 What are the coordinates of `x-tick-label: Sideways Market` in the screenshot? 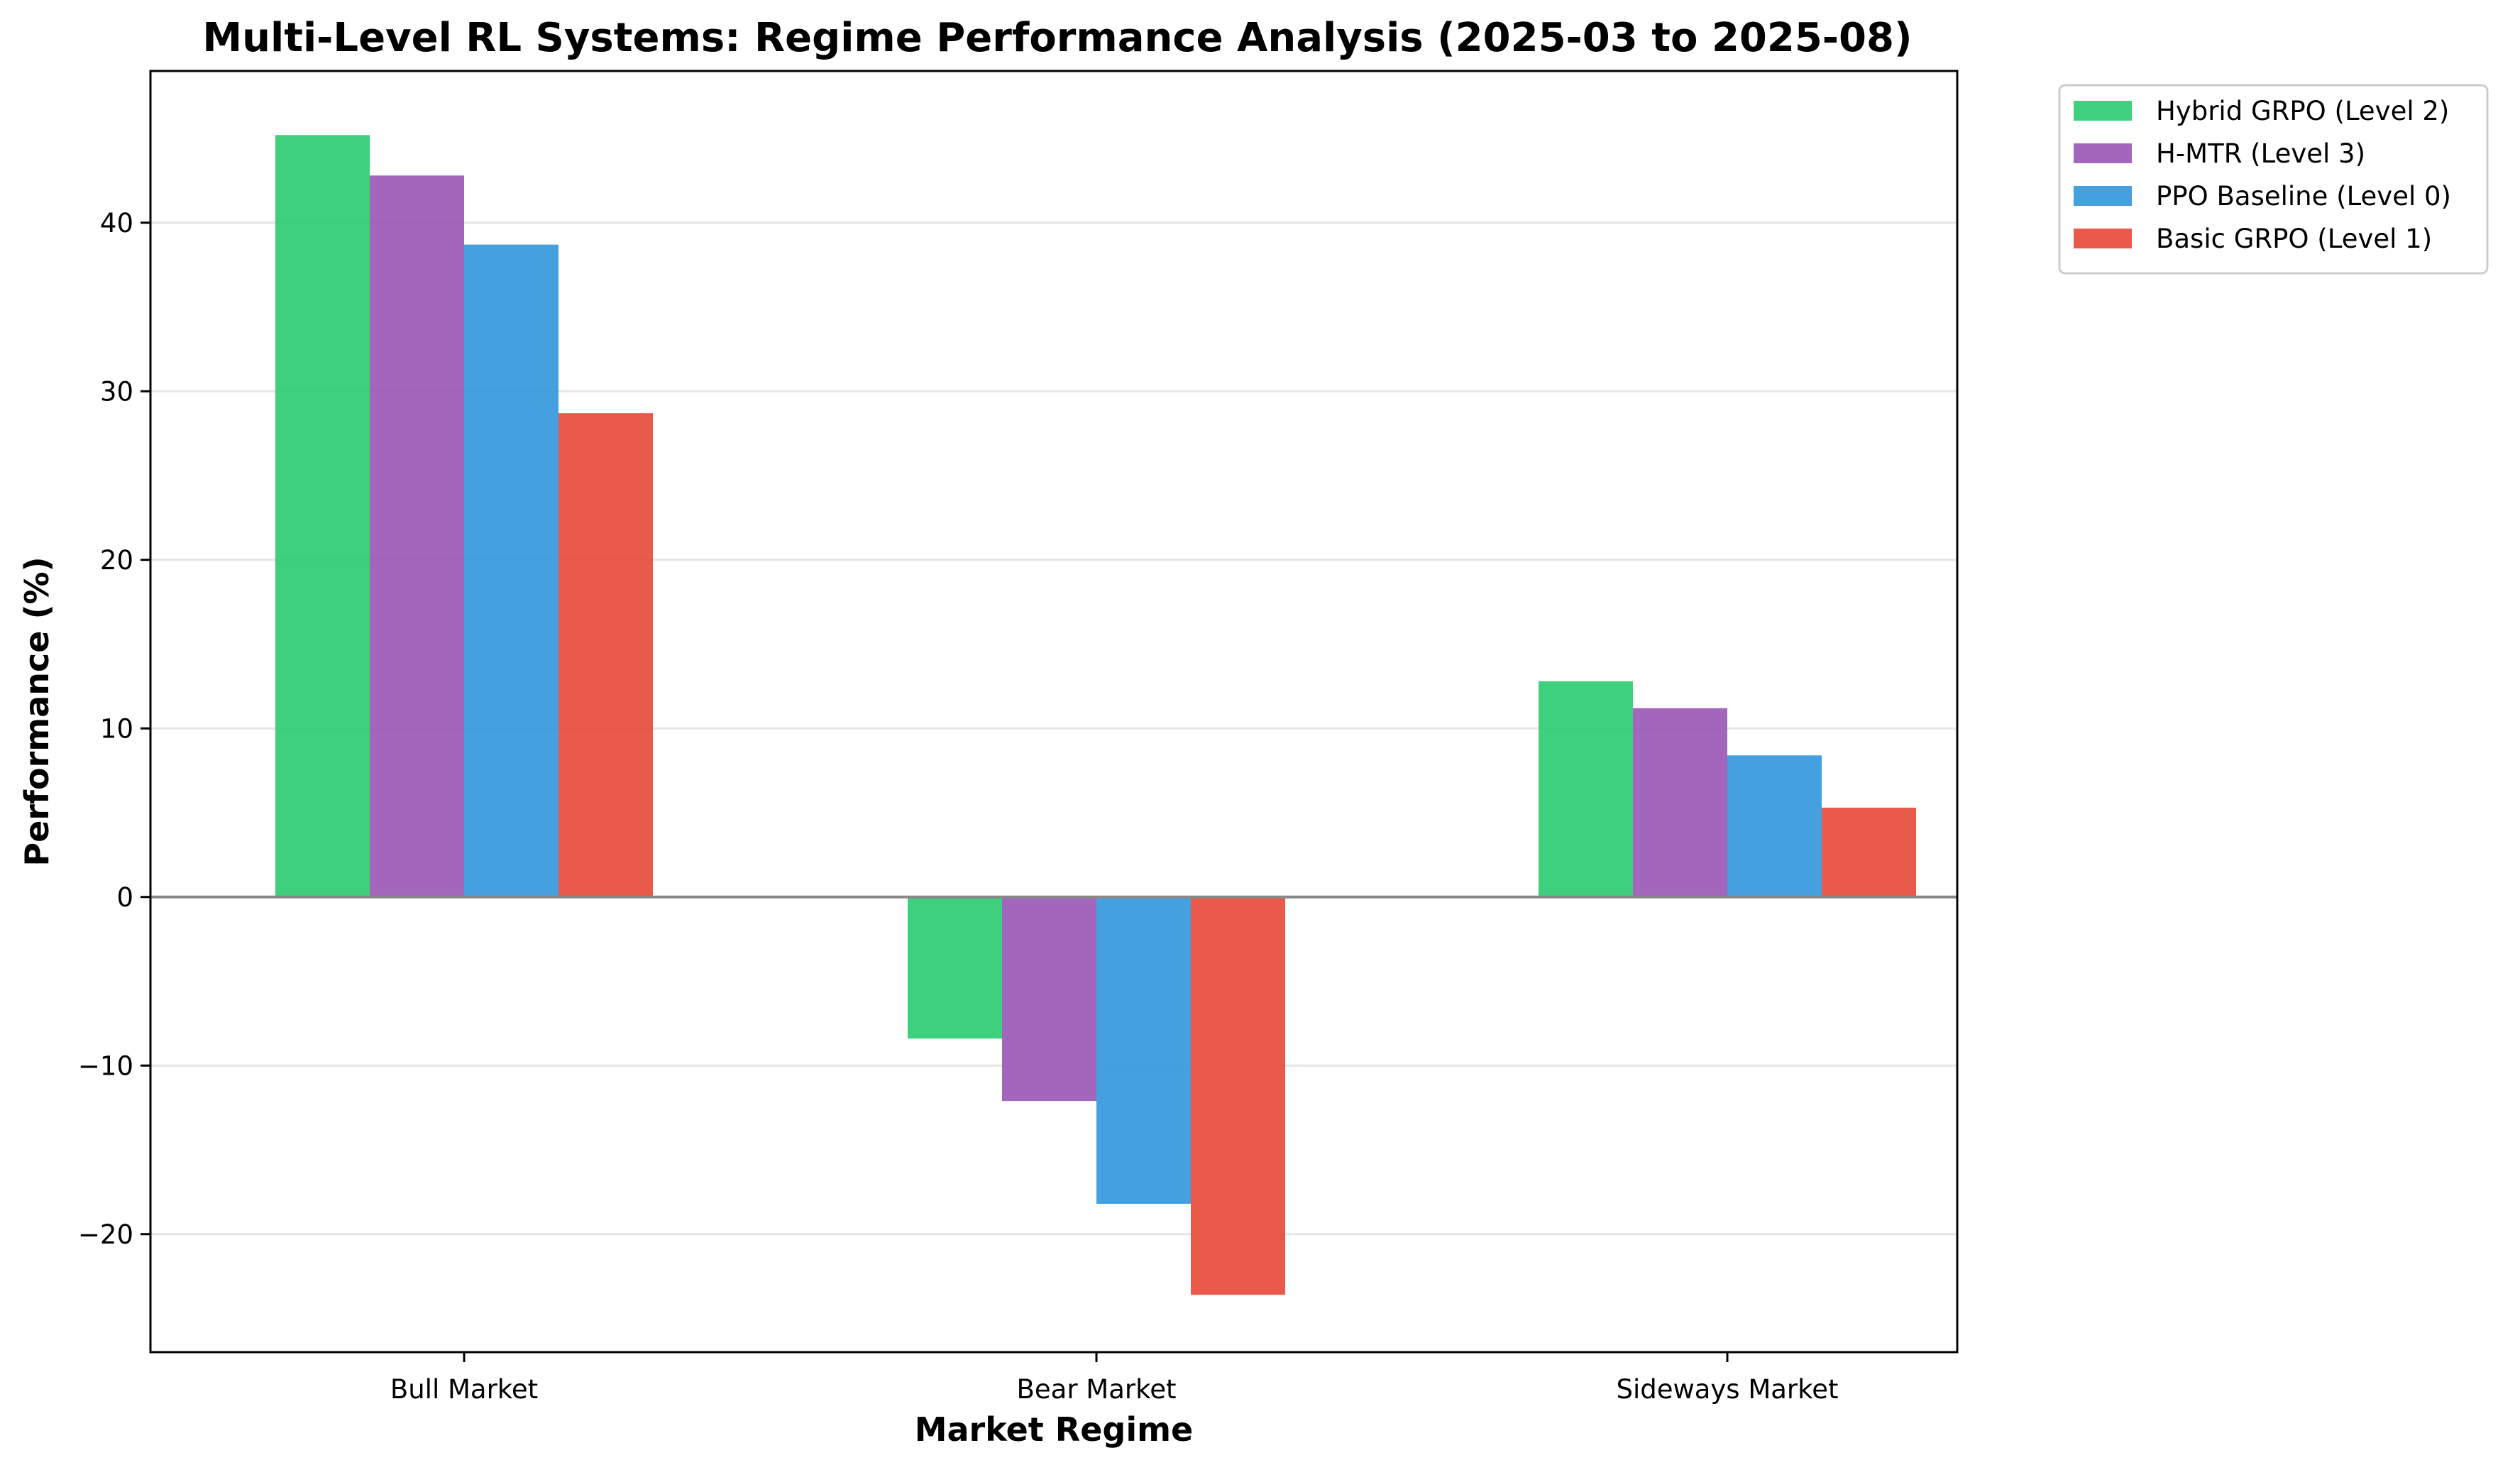 It's located at (1727, 1389).